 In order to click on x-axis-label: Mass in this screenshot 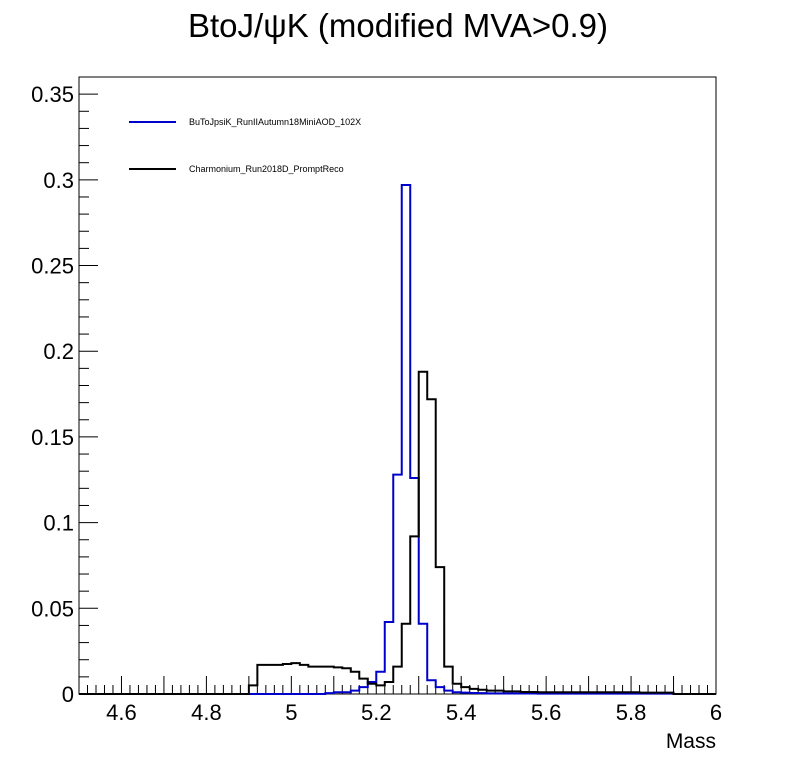, I will do `click(691, 741)`.